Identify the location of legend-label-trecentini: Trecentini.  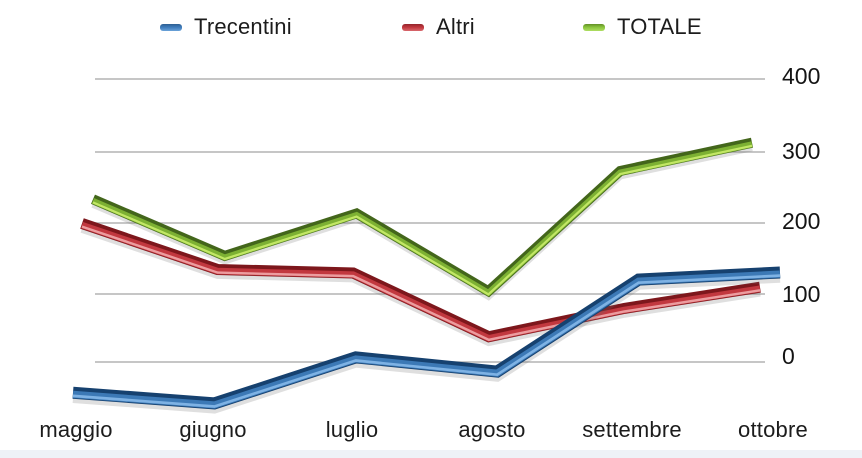
(243, 26).